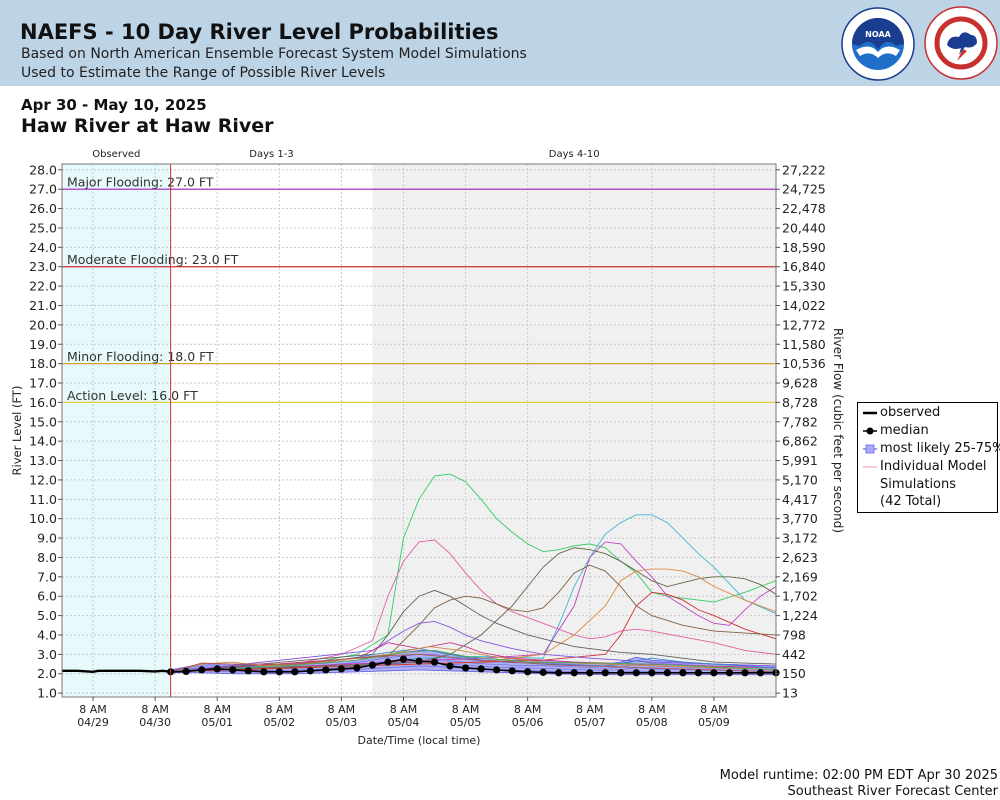 This screenshot has width=1000, height=800. What do you see at coordinates (918, 484) in the screenshot?
I see `legend-label-individual-2: Simulations` at bounding box center [918, 484].